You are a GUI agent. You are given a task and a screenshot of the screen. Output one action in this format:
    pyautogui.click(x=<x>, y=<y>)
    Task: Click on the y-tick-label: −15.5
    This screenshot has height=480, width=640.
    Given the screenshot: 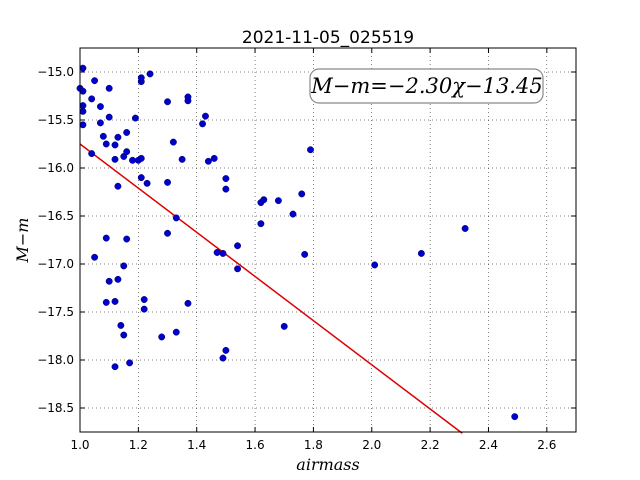 What is the action you would take?
    pyautogui.click(x=55, y=120)
    